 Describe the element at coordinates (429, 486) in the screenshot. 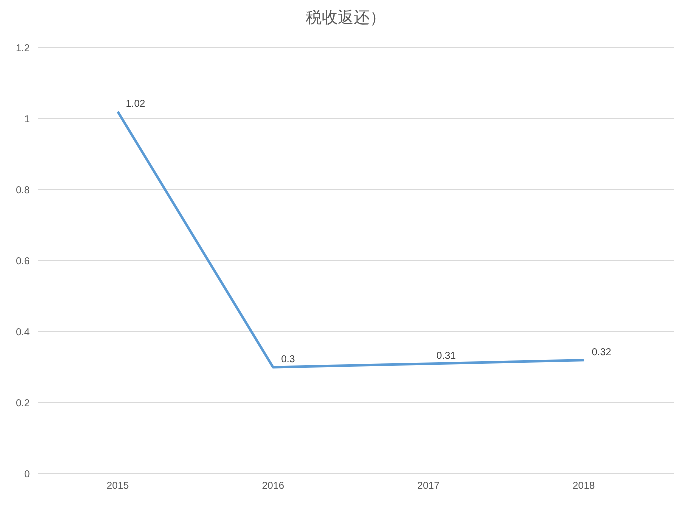

I see `x-tick-label: 2017` at that location.